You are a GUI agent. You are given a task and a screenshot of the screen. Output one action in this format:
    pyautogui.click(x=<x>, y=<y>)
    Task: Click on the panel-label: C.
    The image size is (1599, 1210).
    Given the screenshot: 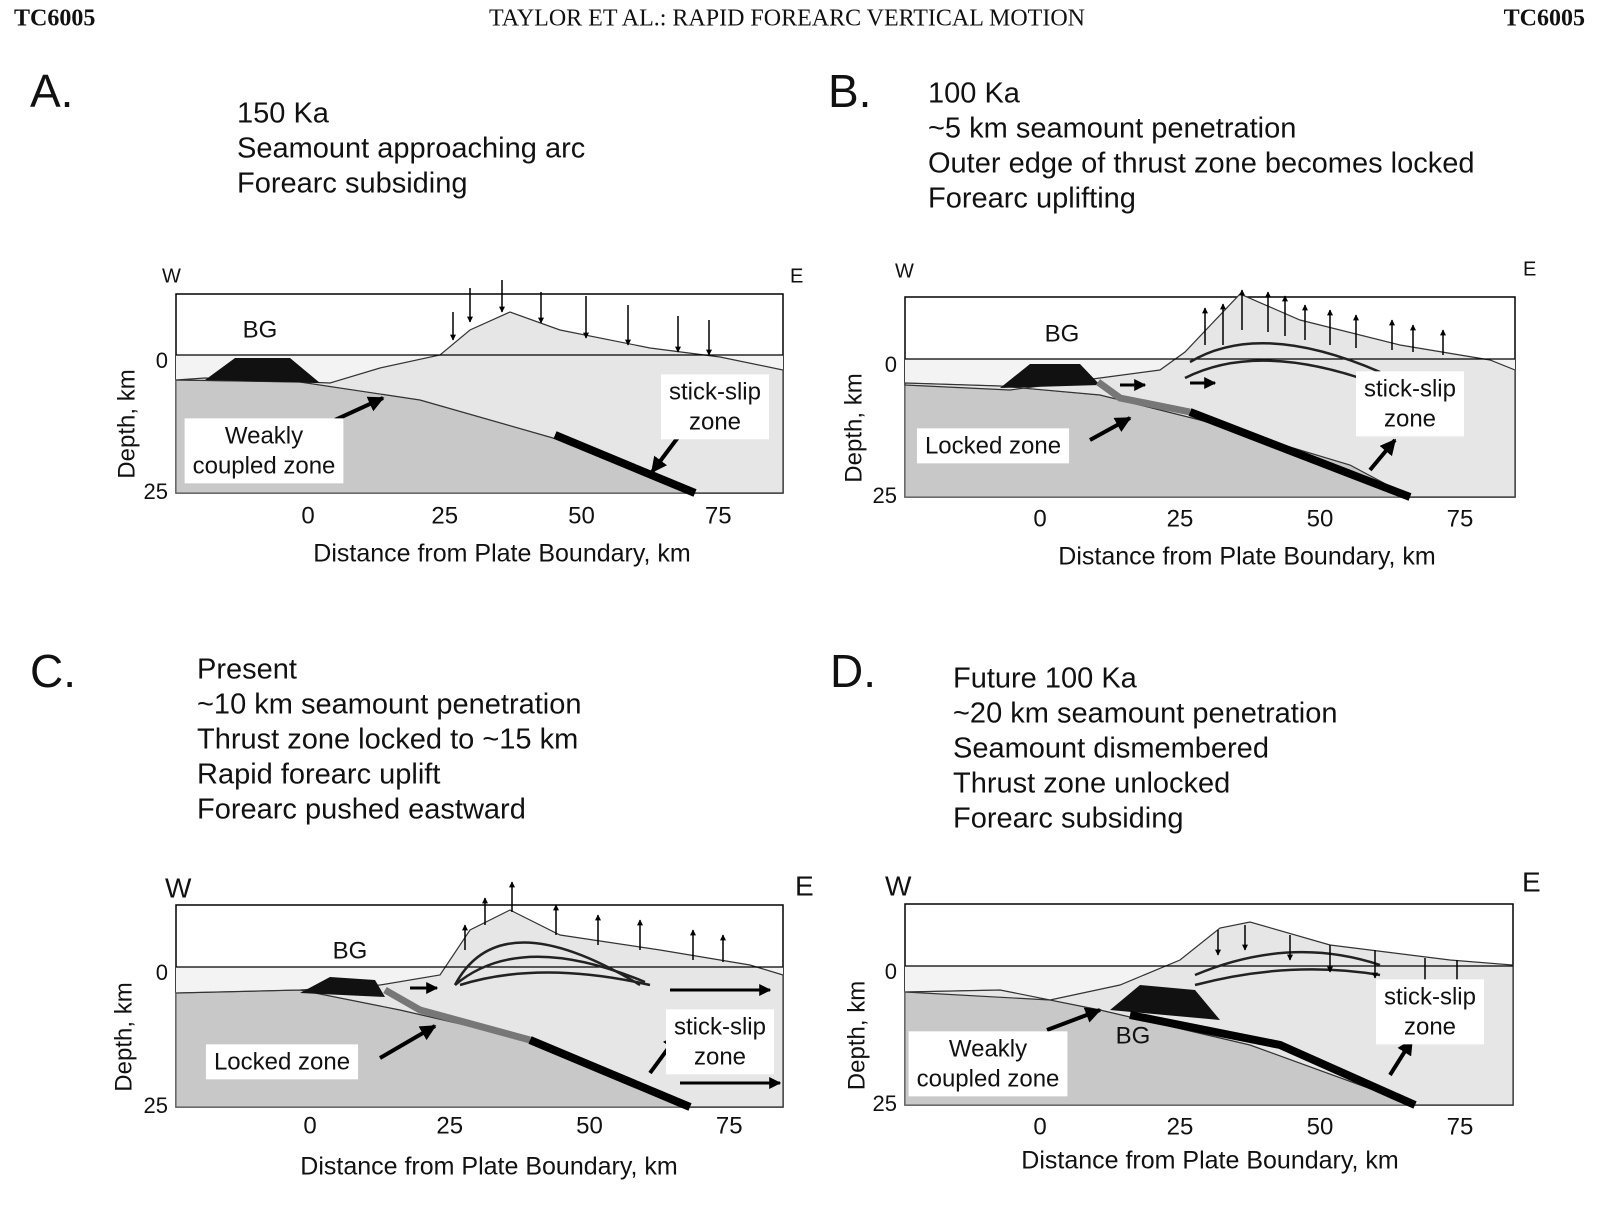 What is the action you would take?
    pyautogui.click(x=53, y=671)
    